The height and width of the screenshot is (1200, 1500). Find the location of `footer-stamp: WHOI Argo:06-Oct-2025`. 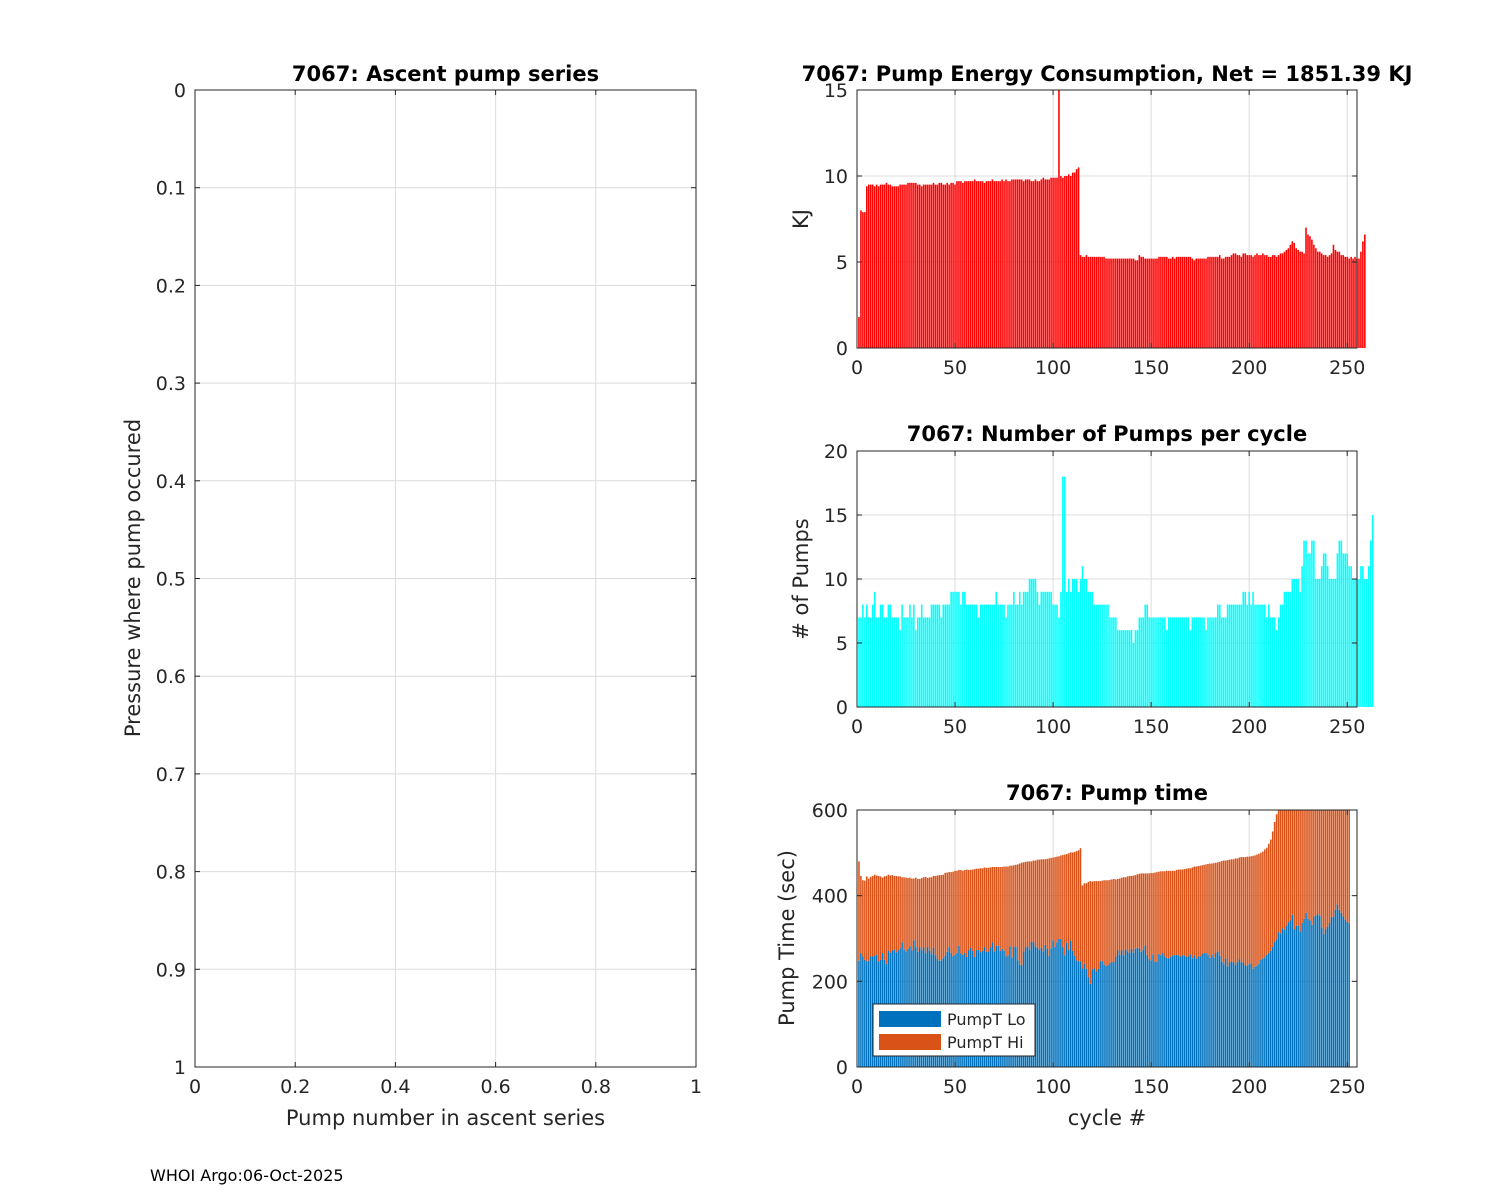

footer-stamp: WHOI Argo:06-Oct-2025 is located at coordinates (247, 1175).